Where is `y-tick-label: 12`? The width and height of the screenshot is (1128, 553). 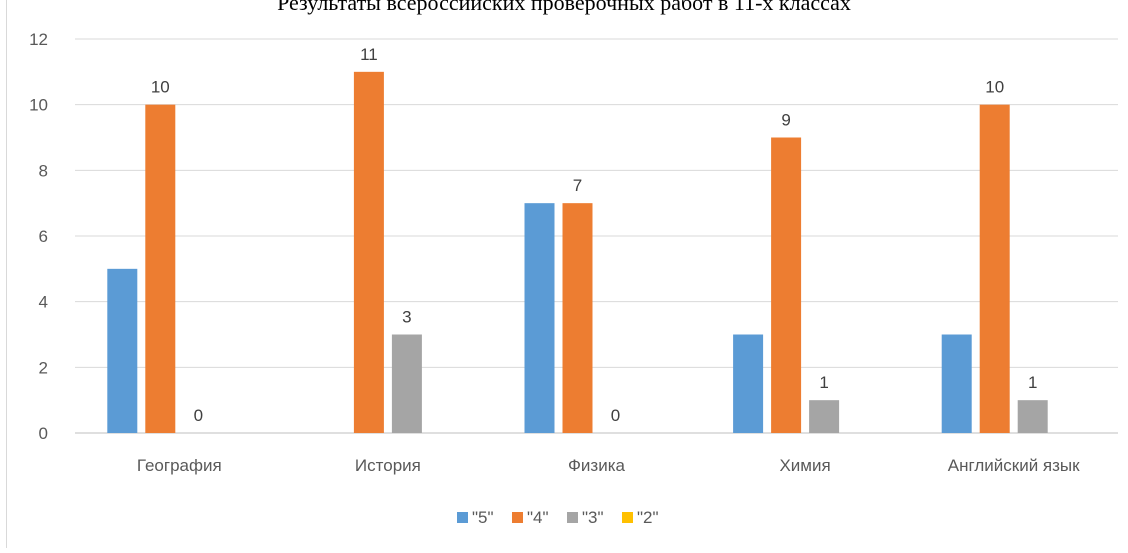 y-tick-label: 12 is located at coordinates (38, 39).